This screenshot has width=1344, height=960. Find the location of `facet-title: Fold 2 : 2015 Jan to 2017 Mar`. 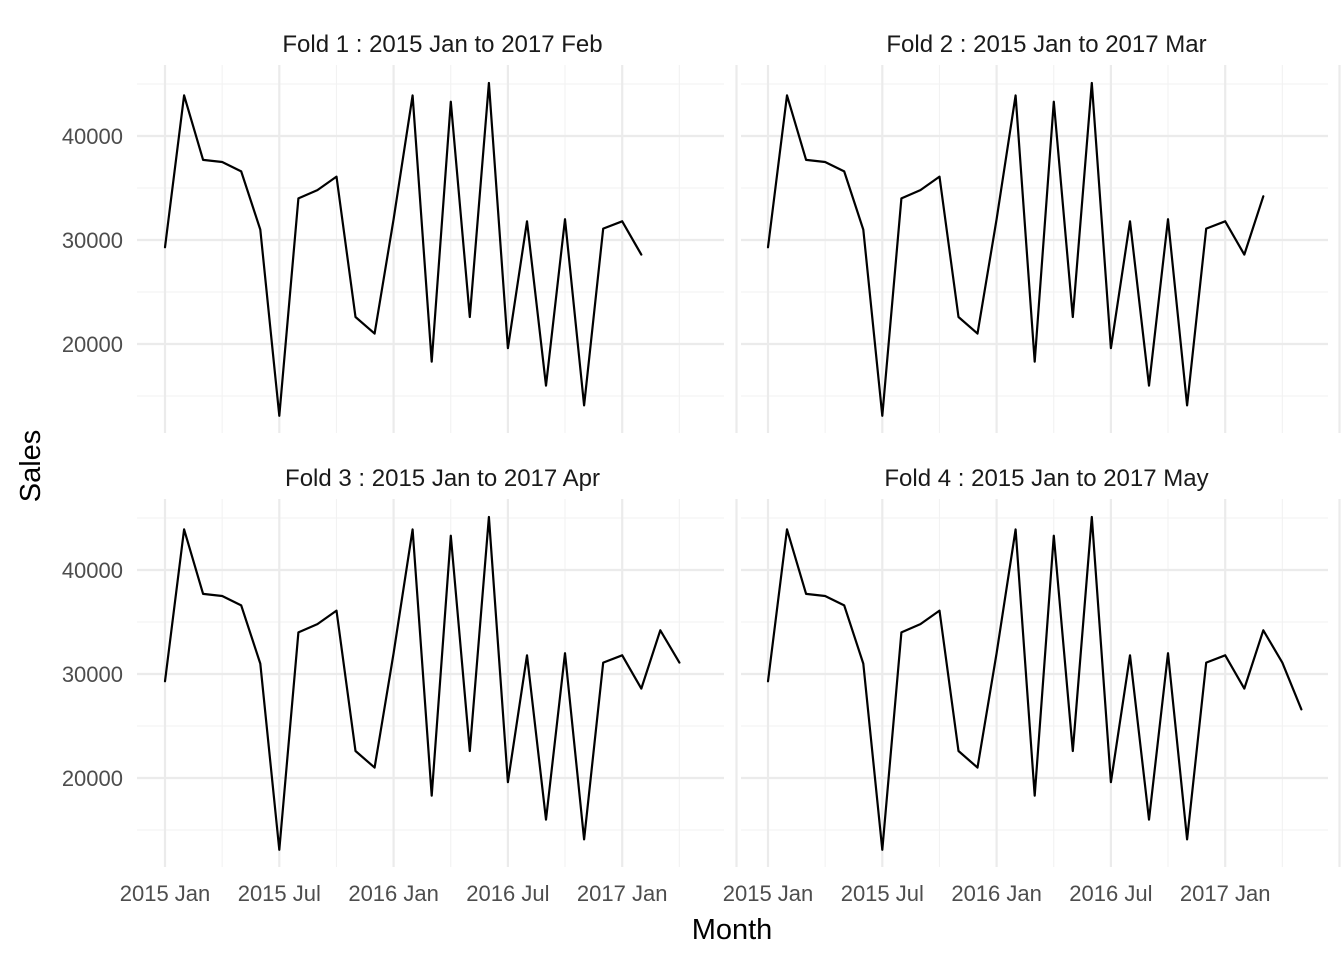

facet-title: Fold 2 : 2015 Jan to 2017 Mar is located at coordinates (1046, 44).